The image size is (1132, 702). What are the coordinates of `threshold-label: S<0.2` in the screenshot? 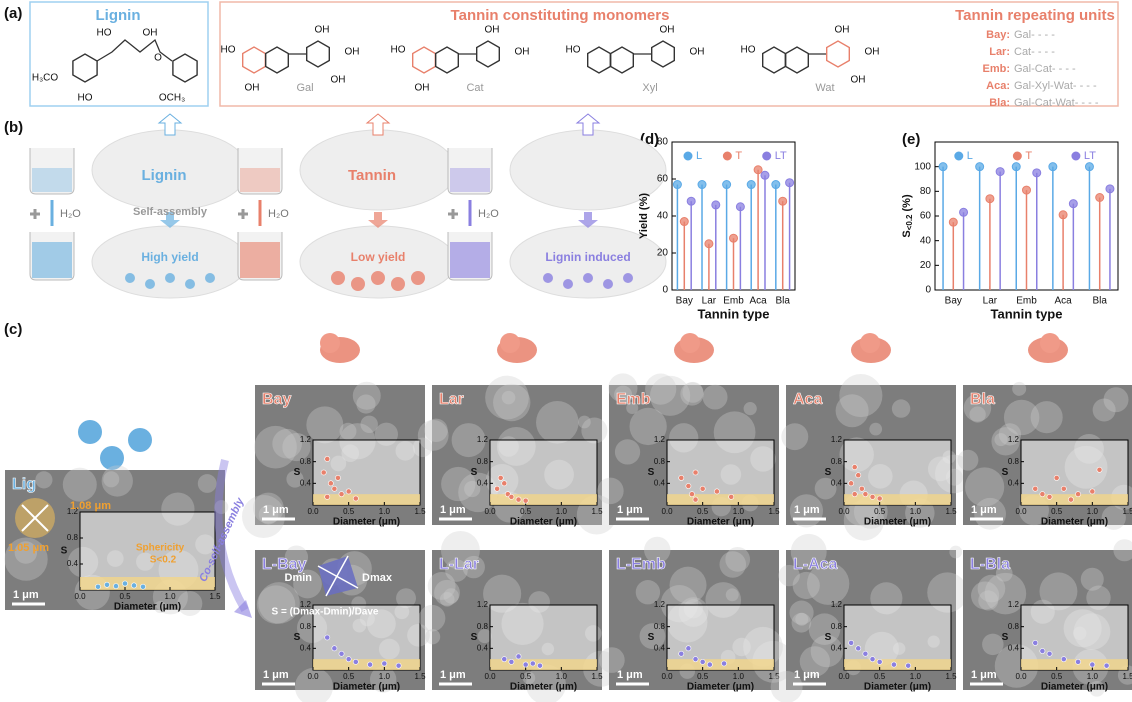 It's located at (163, 560).